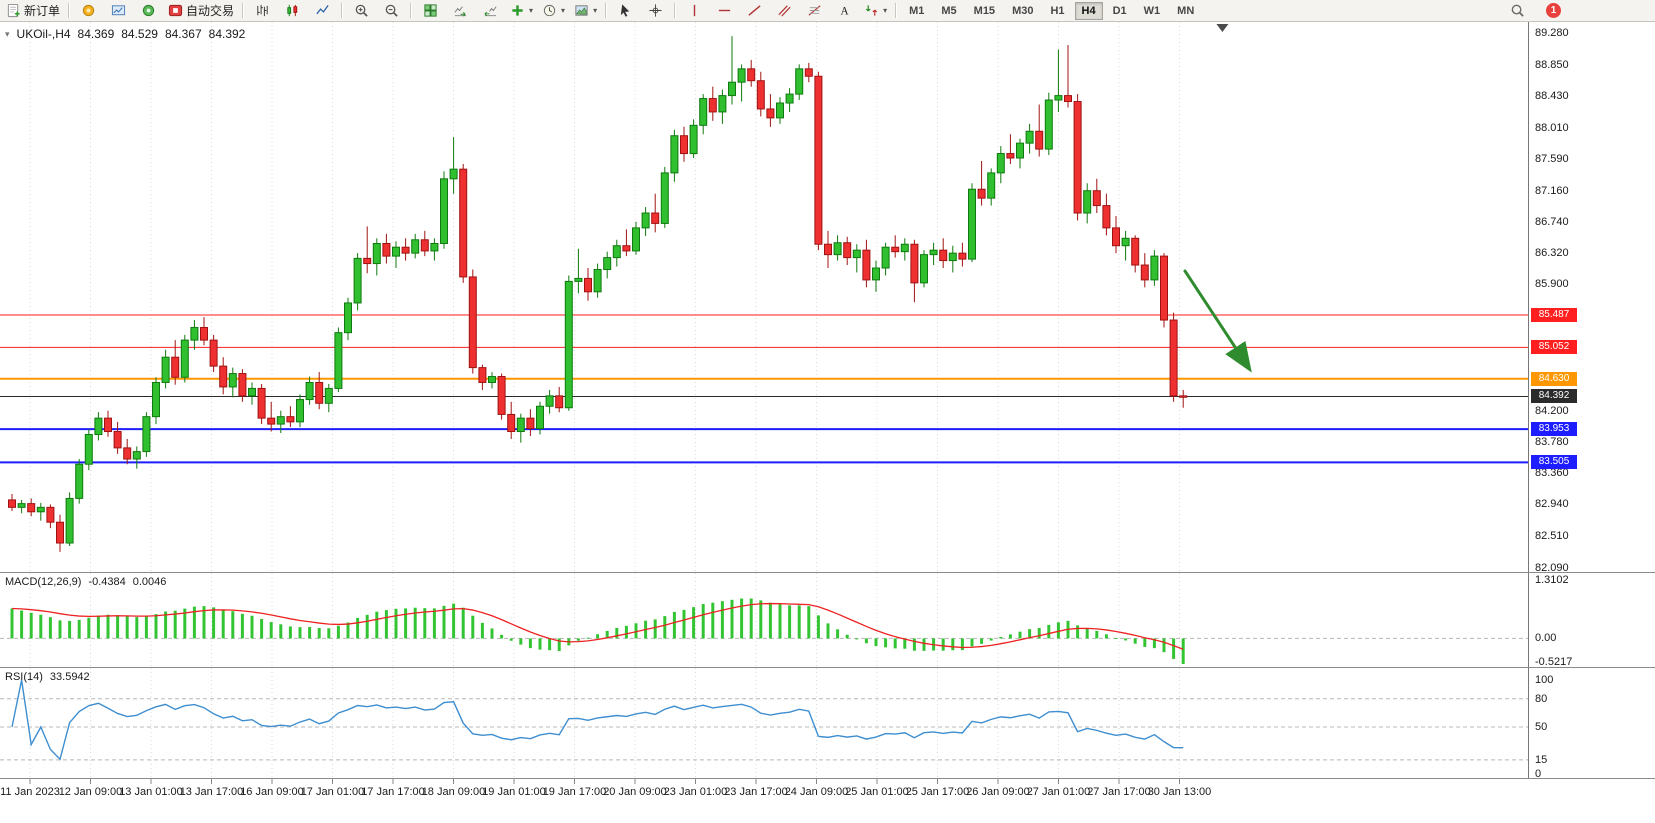  Describe the element at coordinates (877, 792) in the screenshot. I see `time-tick-label: 25 Jan 01:00` at that location.